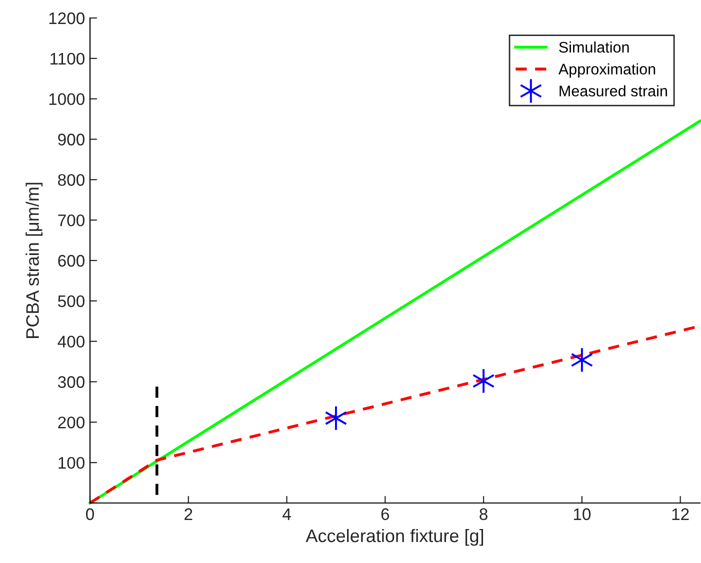 The height and width of the screenshot is (563, 701). I want to click on y-tick-label: 1200, so click(66, 18).